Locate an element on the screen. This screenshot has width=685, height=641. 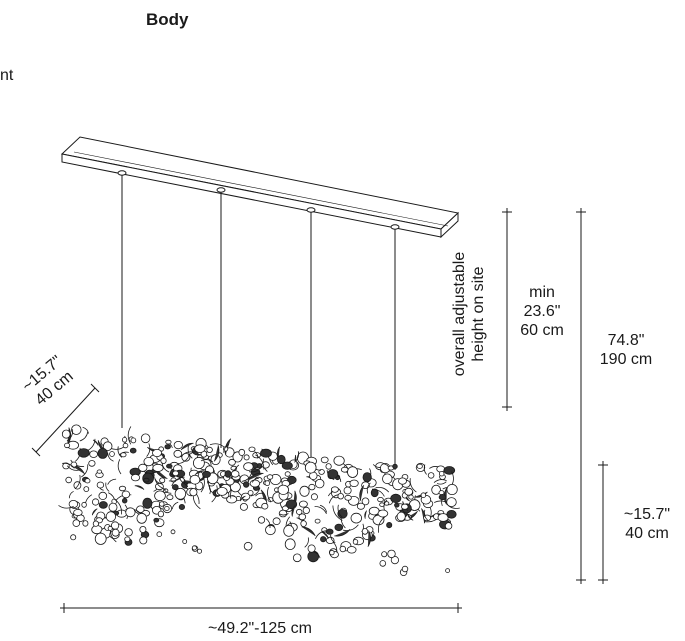
body-height-inches: ~15.7" is located at coordinates (647, 514).